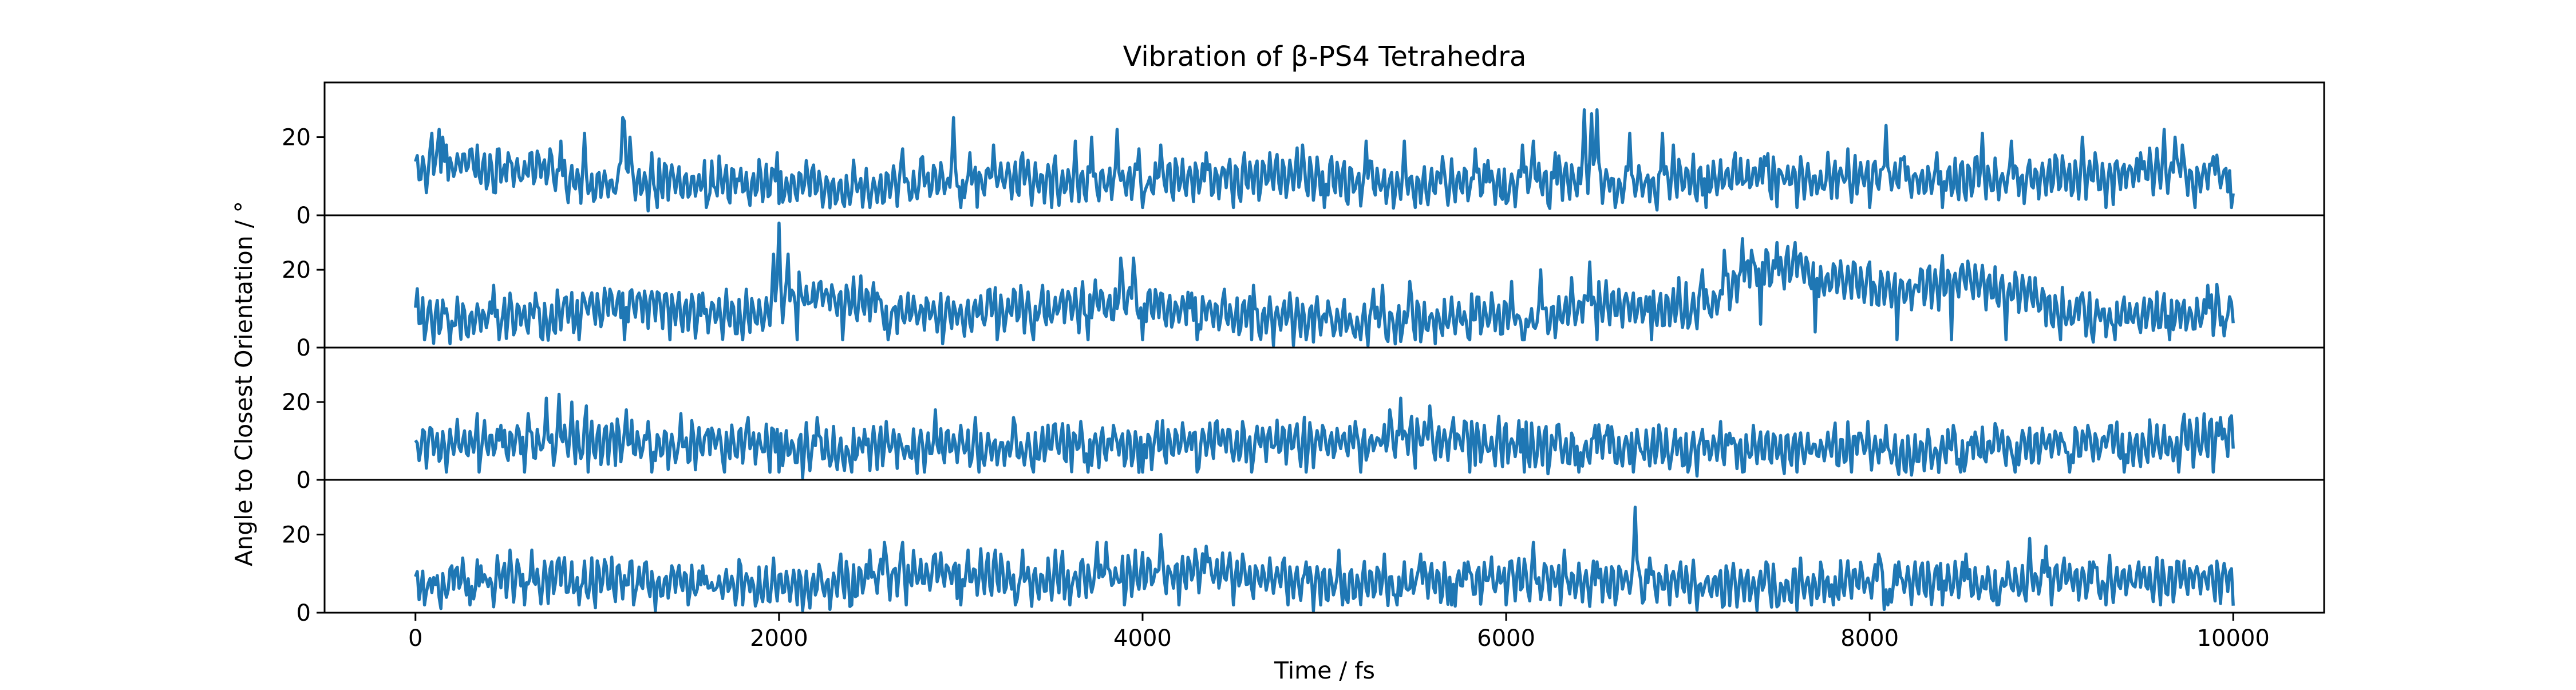  What do you see at coordinates (1324, 284) in the screenshot?
I see `panel-2-series-line` at bounding box center [1324, 284].